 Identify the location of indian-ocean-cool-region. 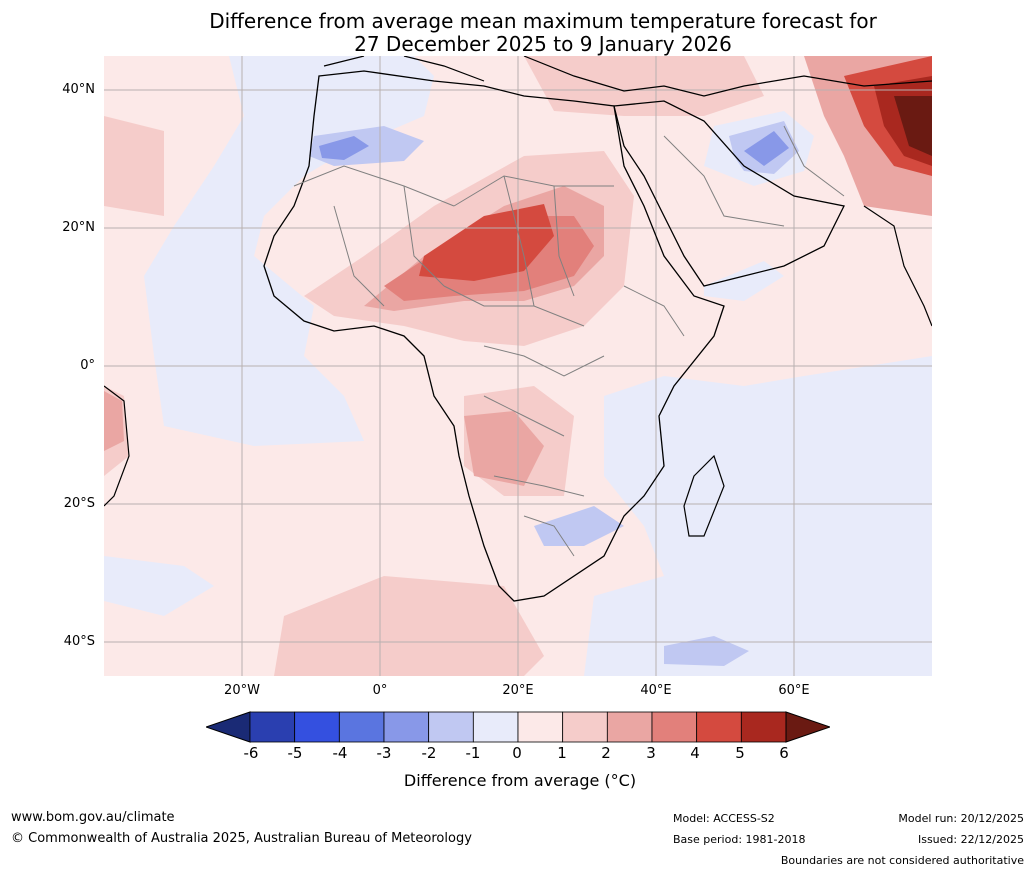
(758, 516).